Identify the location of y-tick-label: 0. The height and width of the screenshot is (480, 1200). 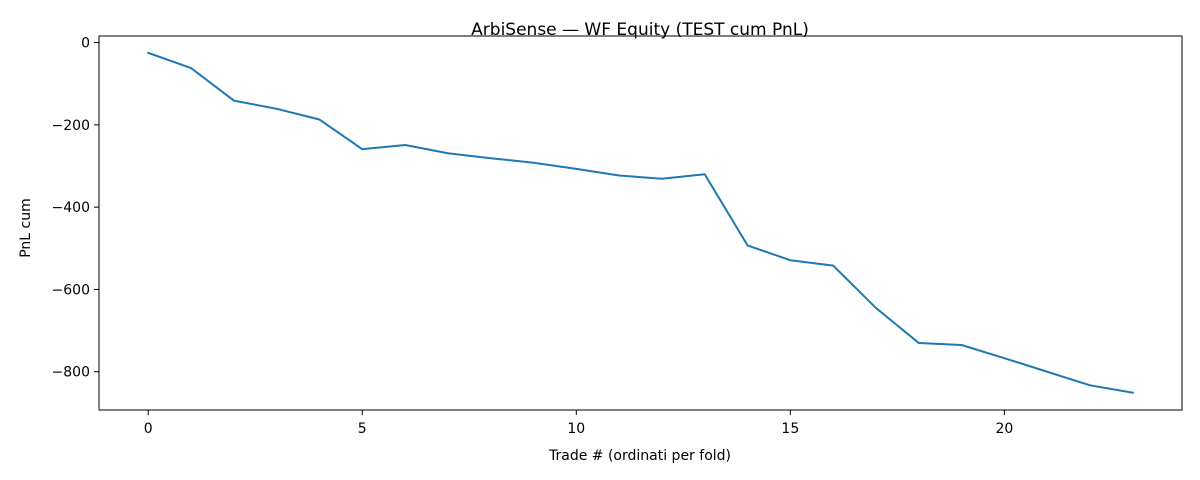
(85, 44).